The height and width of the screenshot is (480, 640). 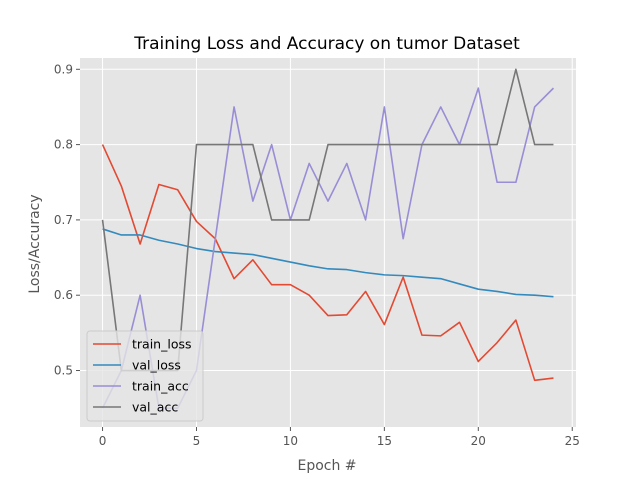 I want to click on legend-label: train_acc, so click(x=160, y=386).